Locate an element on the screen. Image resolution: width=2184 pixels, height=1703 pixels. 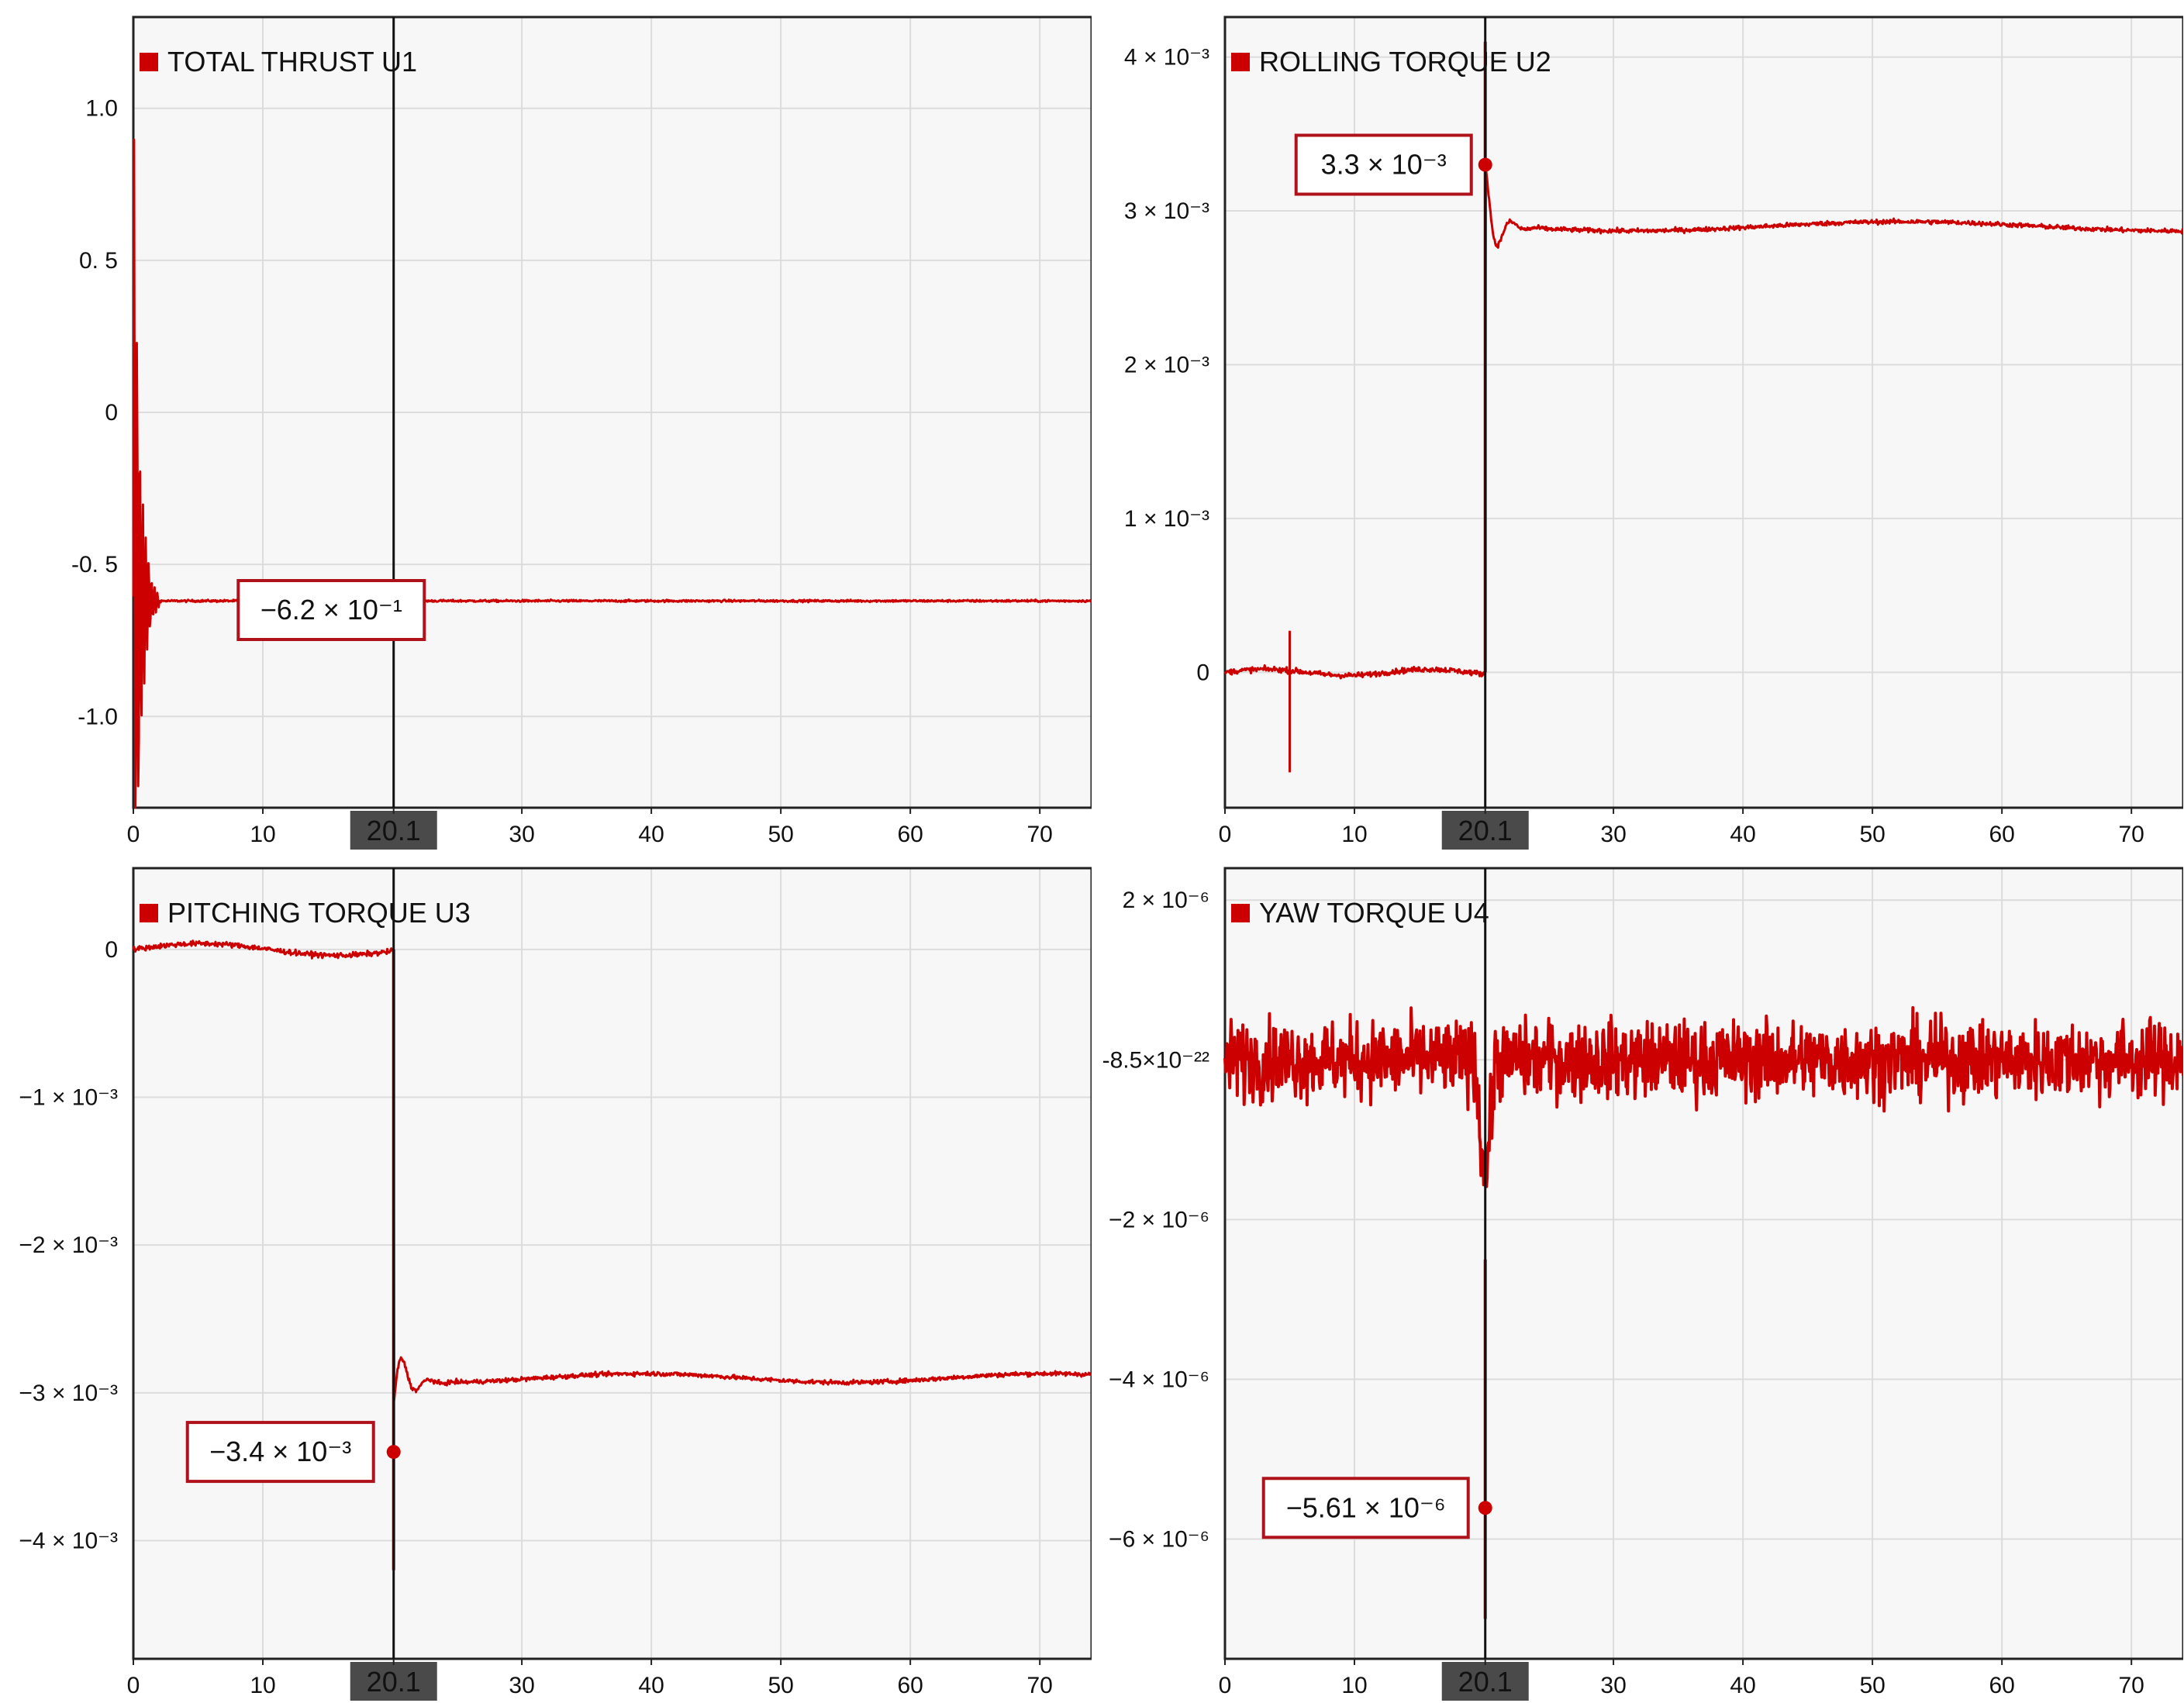
y-tick-label: -8.5×10⁻²² is located at coordinates (1155, 1060).